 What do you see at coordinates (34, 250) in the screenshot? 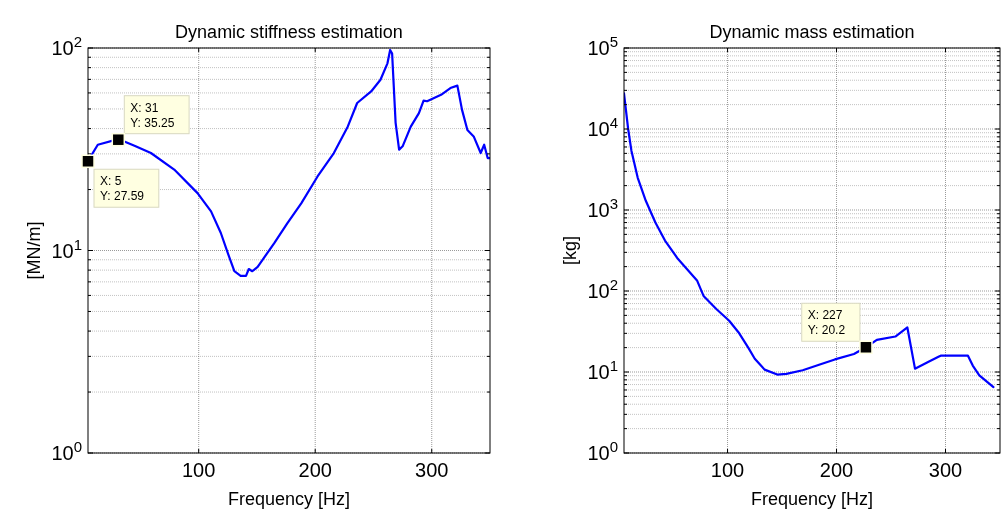
I see `y-axis-title: [MN/m]` at bounding box center [34, 250].